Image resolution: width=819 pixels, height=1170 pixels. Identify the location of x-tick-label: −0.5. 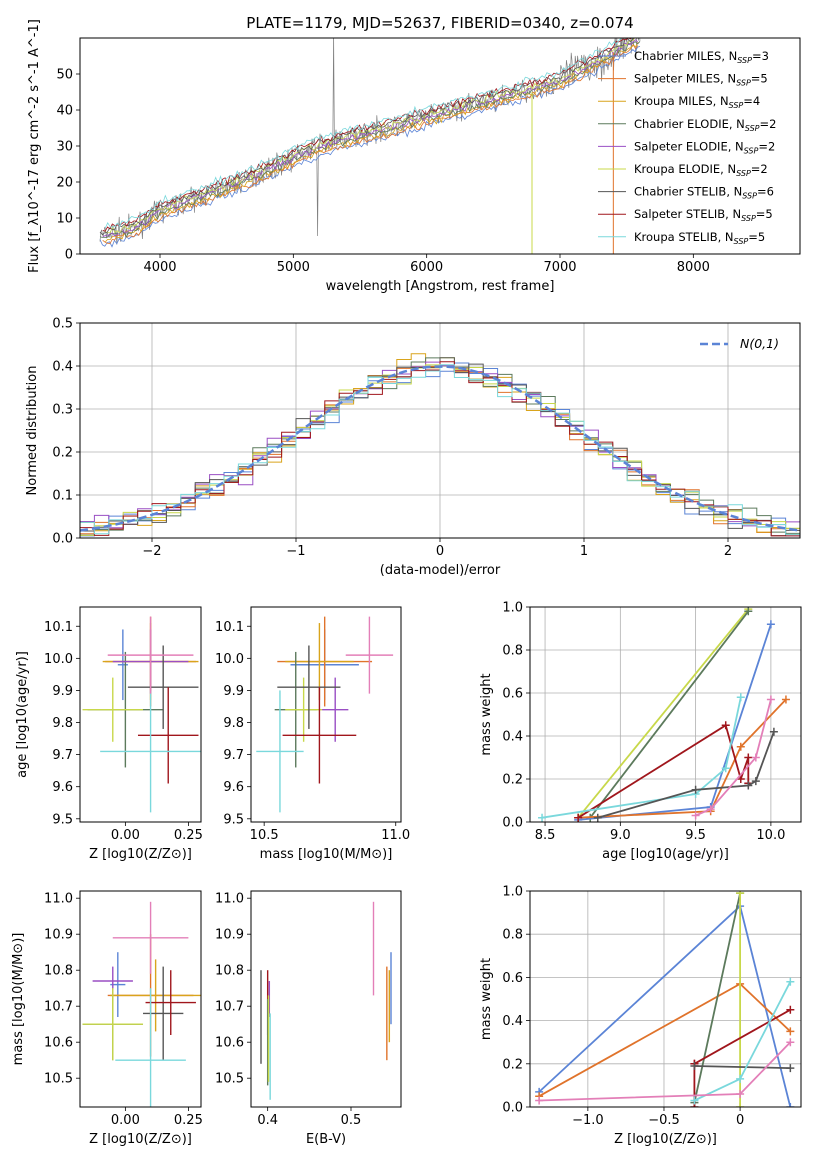
(664, 1120).